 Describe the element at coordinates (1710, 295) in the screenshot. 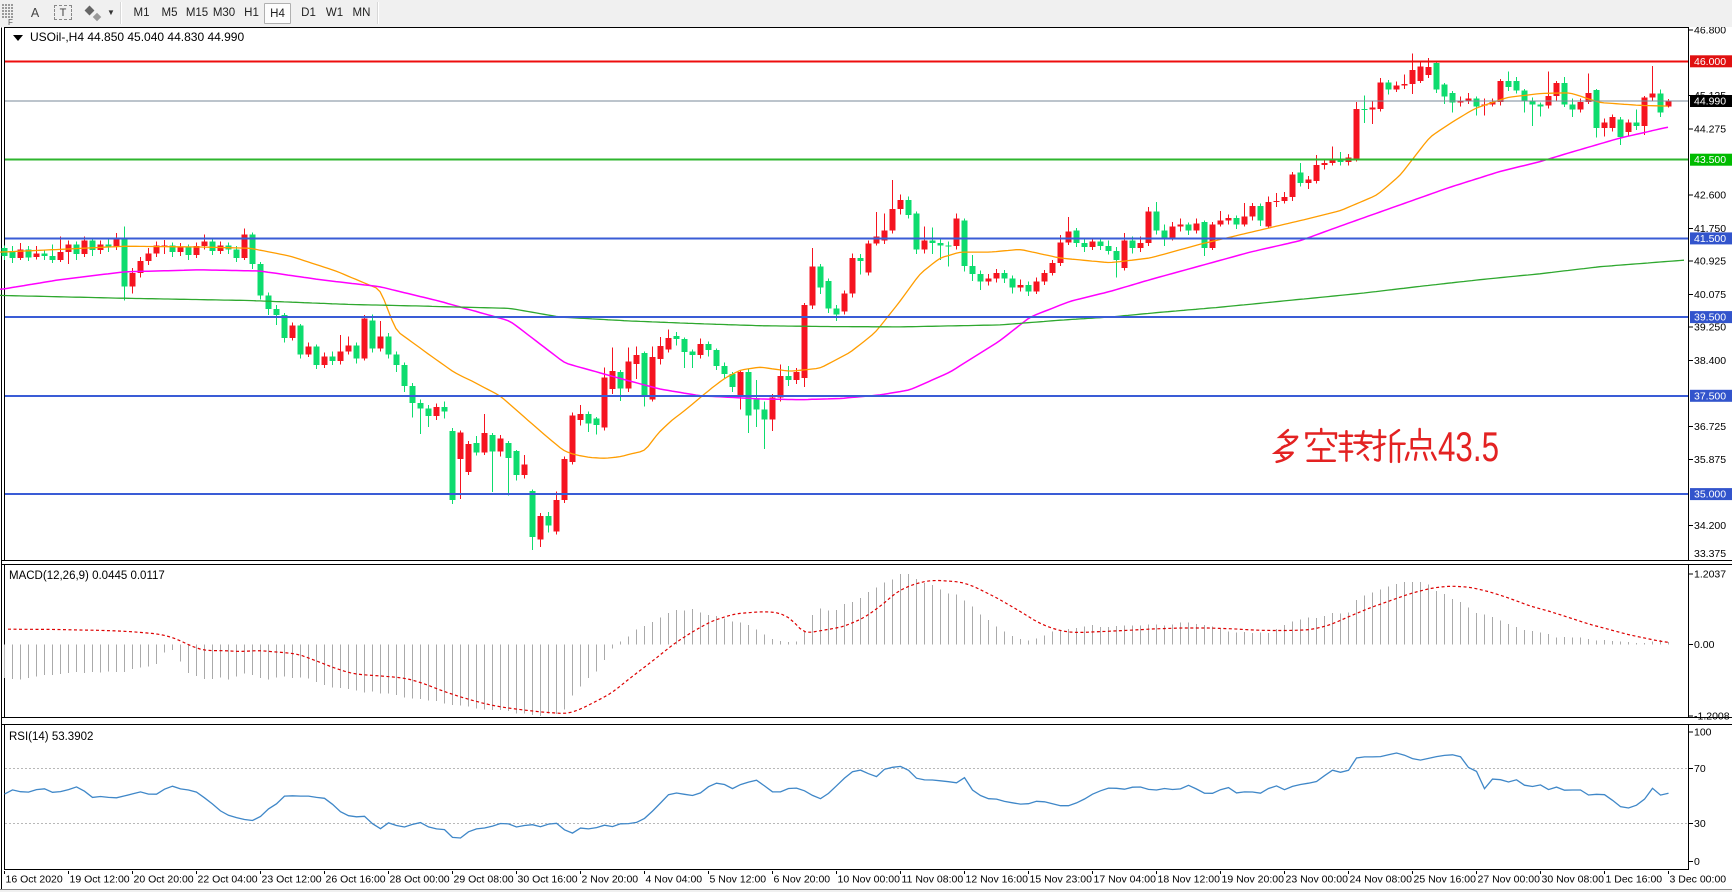

I see `svg-text: 40.075` at that location.